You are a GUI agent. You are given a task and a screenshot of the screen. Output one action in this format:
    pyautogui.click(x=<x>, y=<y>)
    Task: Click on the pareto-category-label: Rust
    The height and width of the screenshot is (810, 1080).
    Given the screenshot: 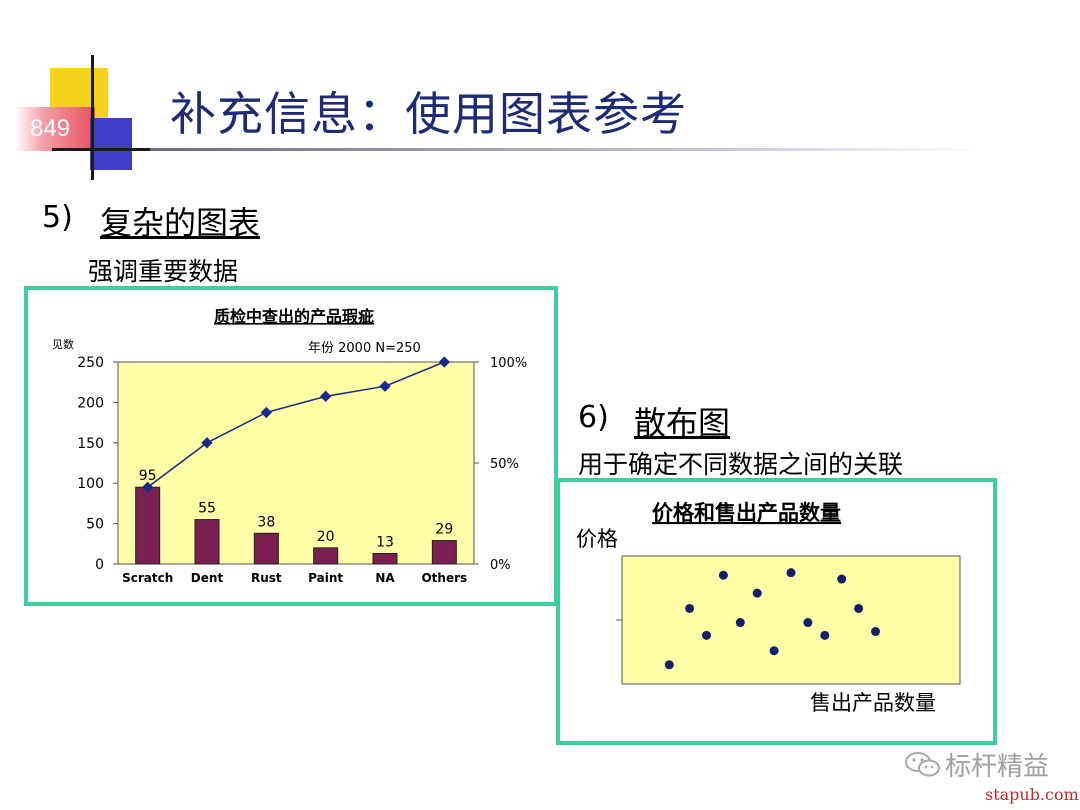 What is the action you would take?
    pyautogui.click(x=266, y=578)
    